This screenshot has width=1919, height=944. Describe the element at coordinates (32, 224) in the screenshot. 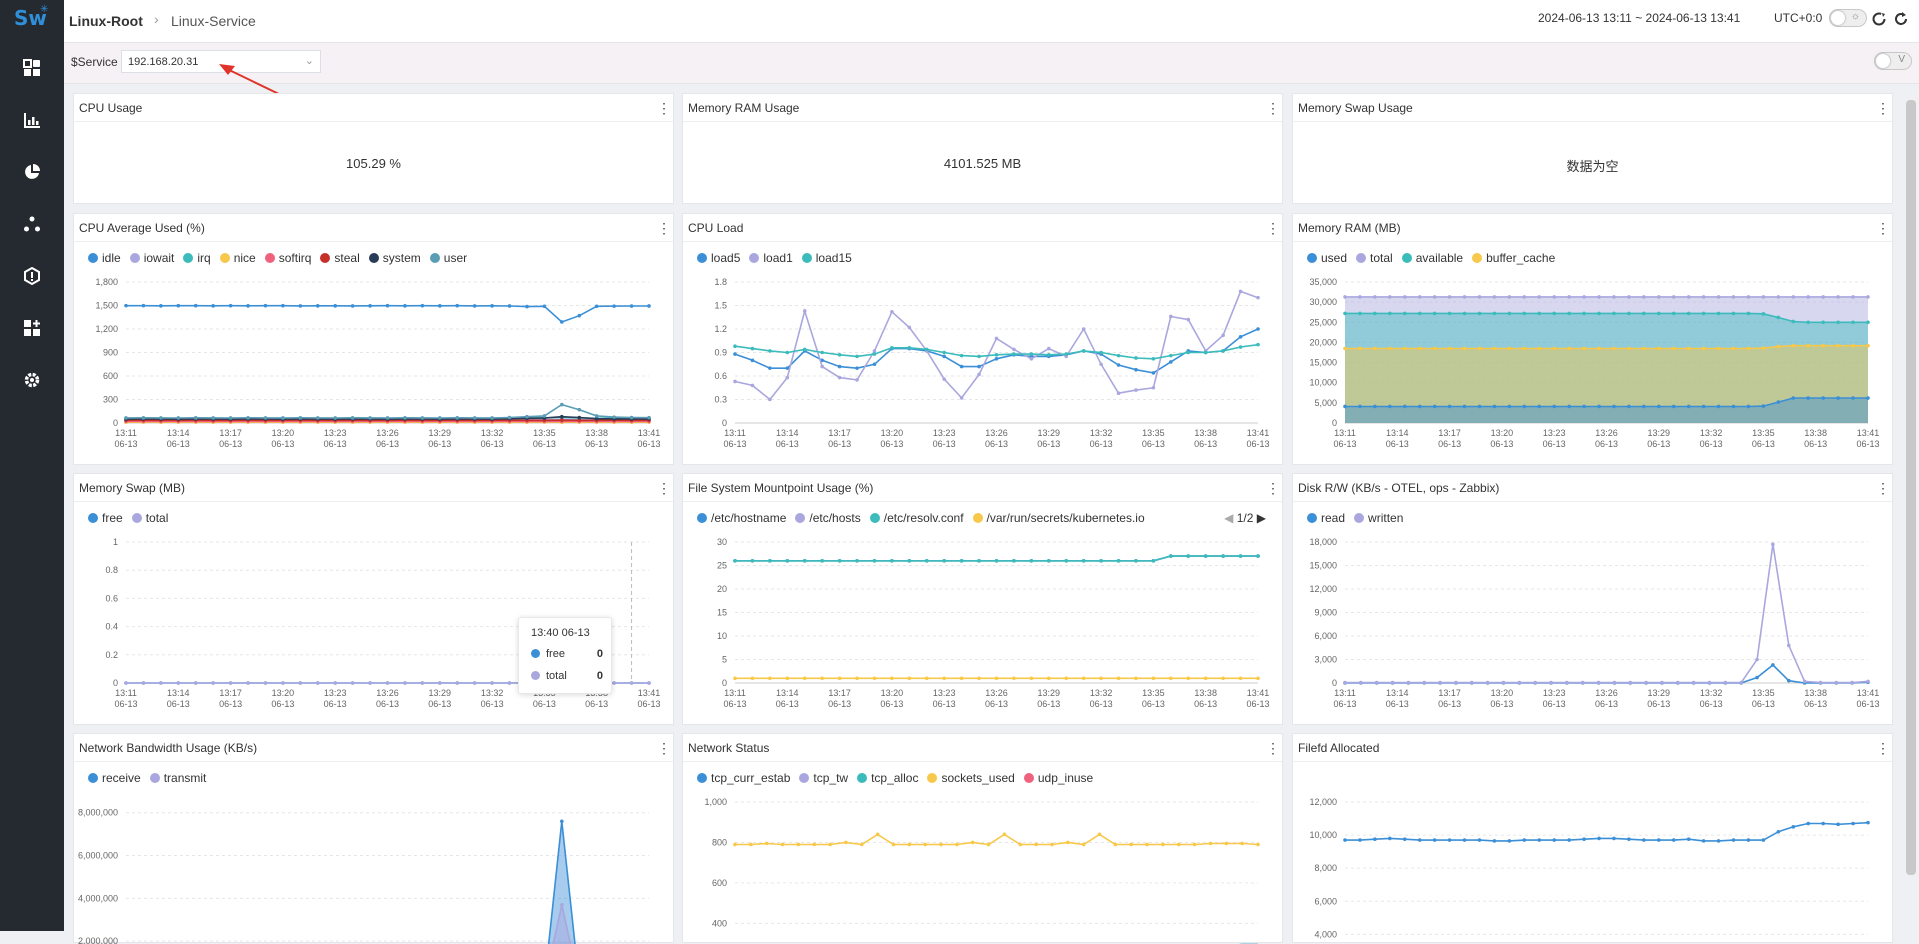

I see `topology-icon` at that location.